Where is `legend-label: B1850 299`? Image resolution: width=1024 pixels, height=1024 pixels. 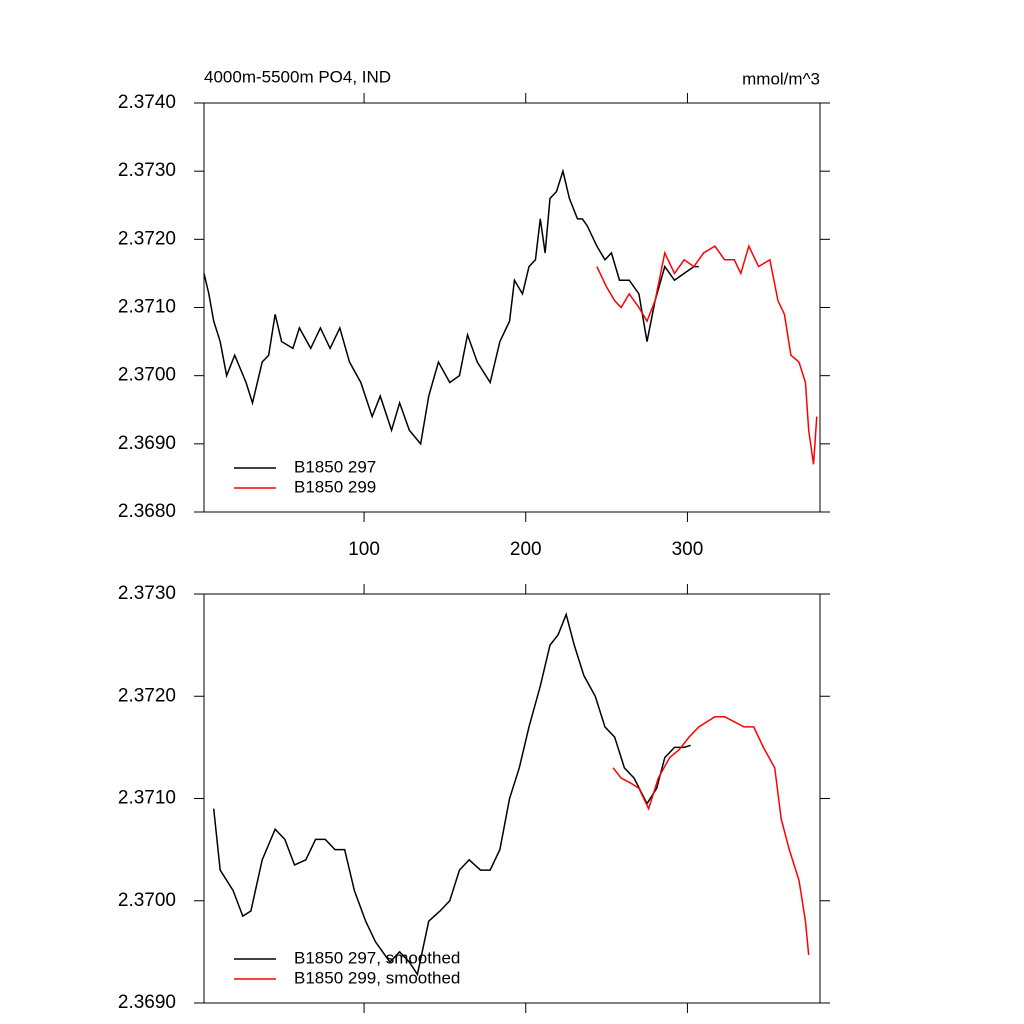
legend-label: B1850 299 is located at coordinates (335, 486).